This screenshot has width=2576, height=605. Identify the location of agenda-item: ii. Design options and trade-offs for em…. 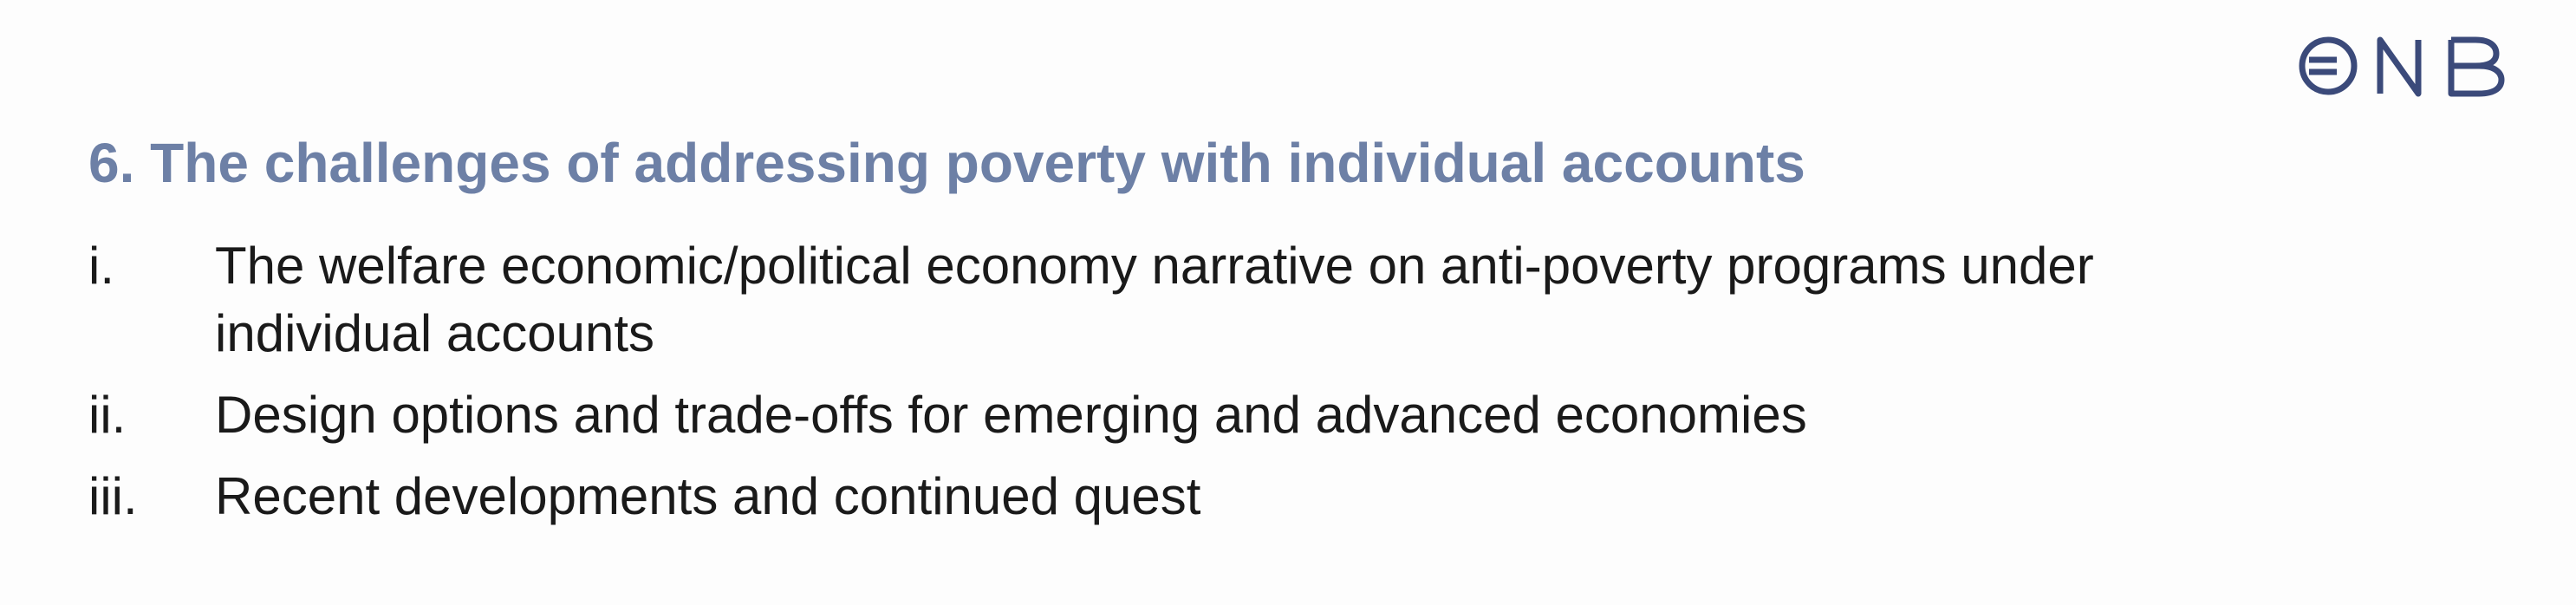
(1197, 415).